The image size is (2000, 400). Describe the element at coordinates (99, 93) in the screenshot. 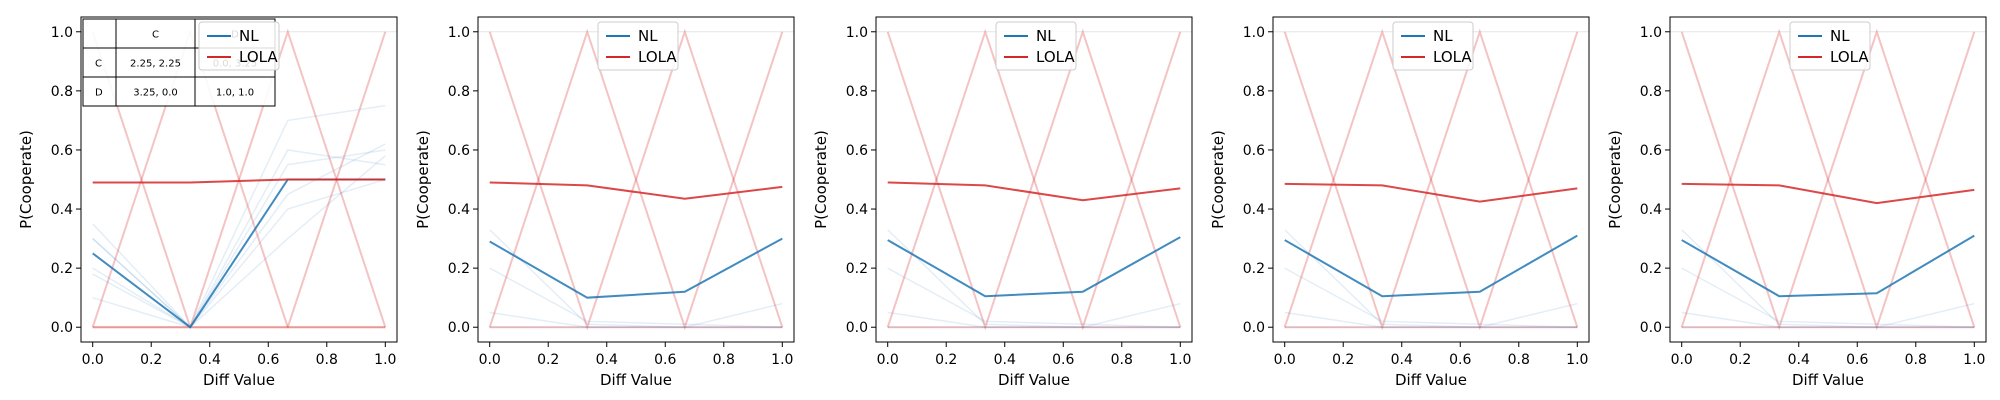

I see `table-cell: D` at that location.